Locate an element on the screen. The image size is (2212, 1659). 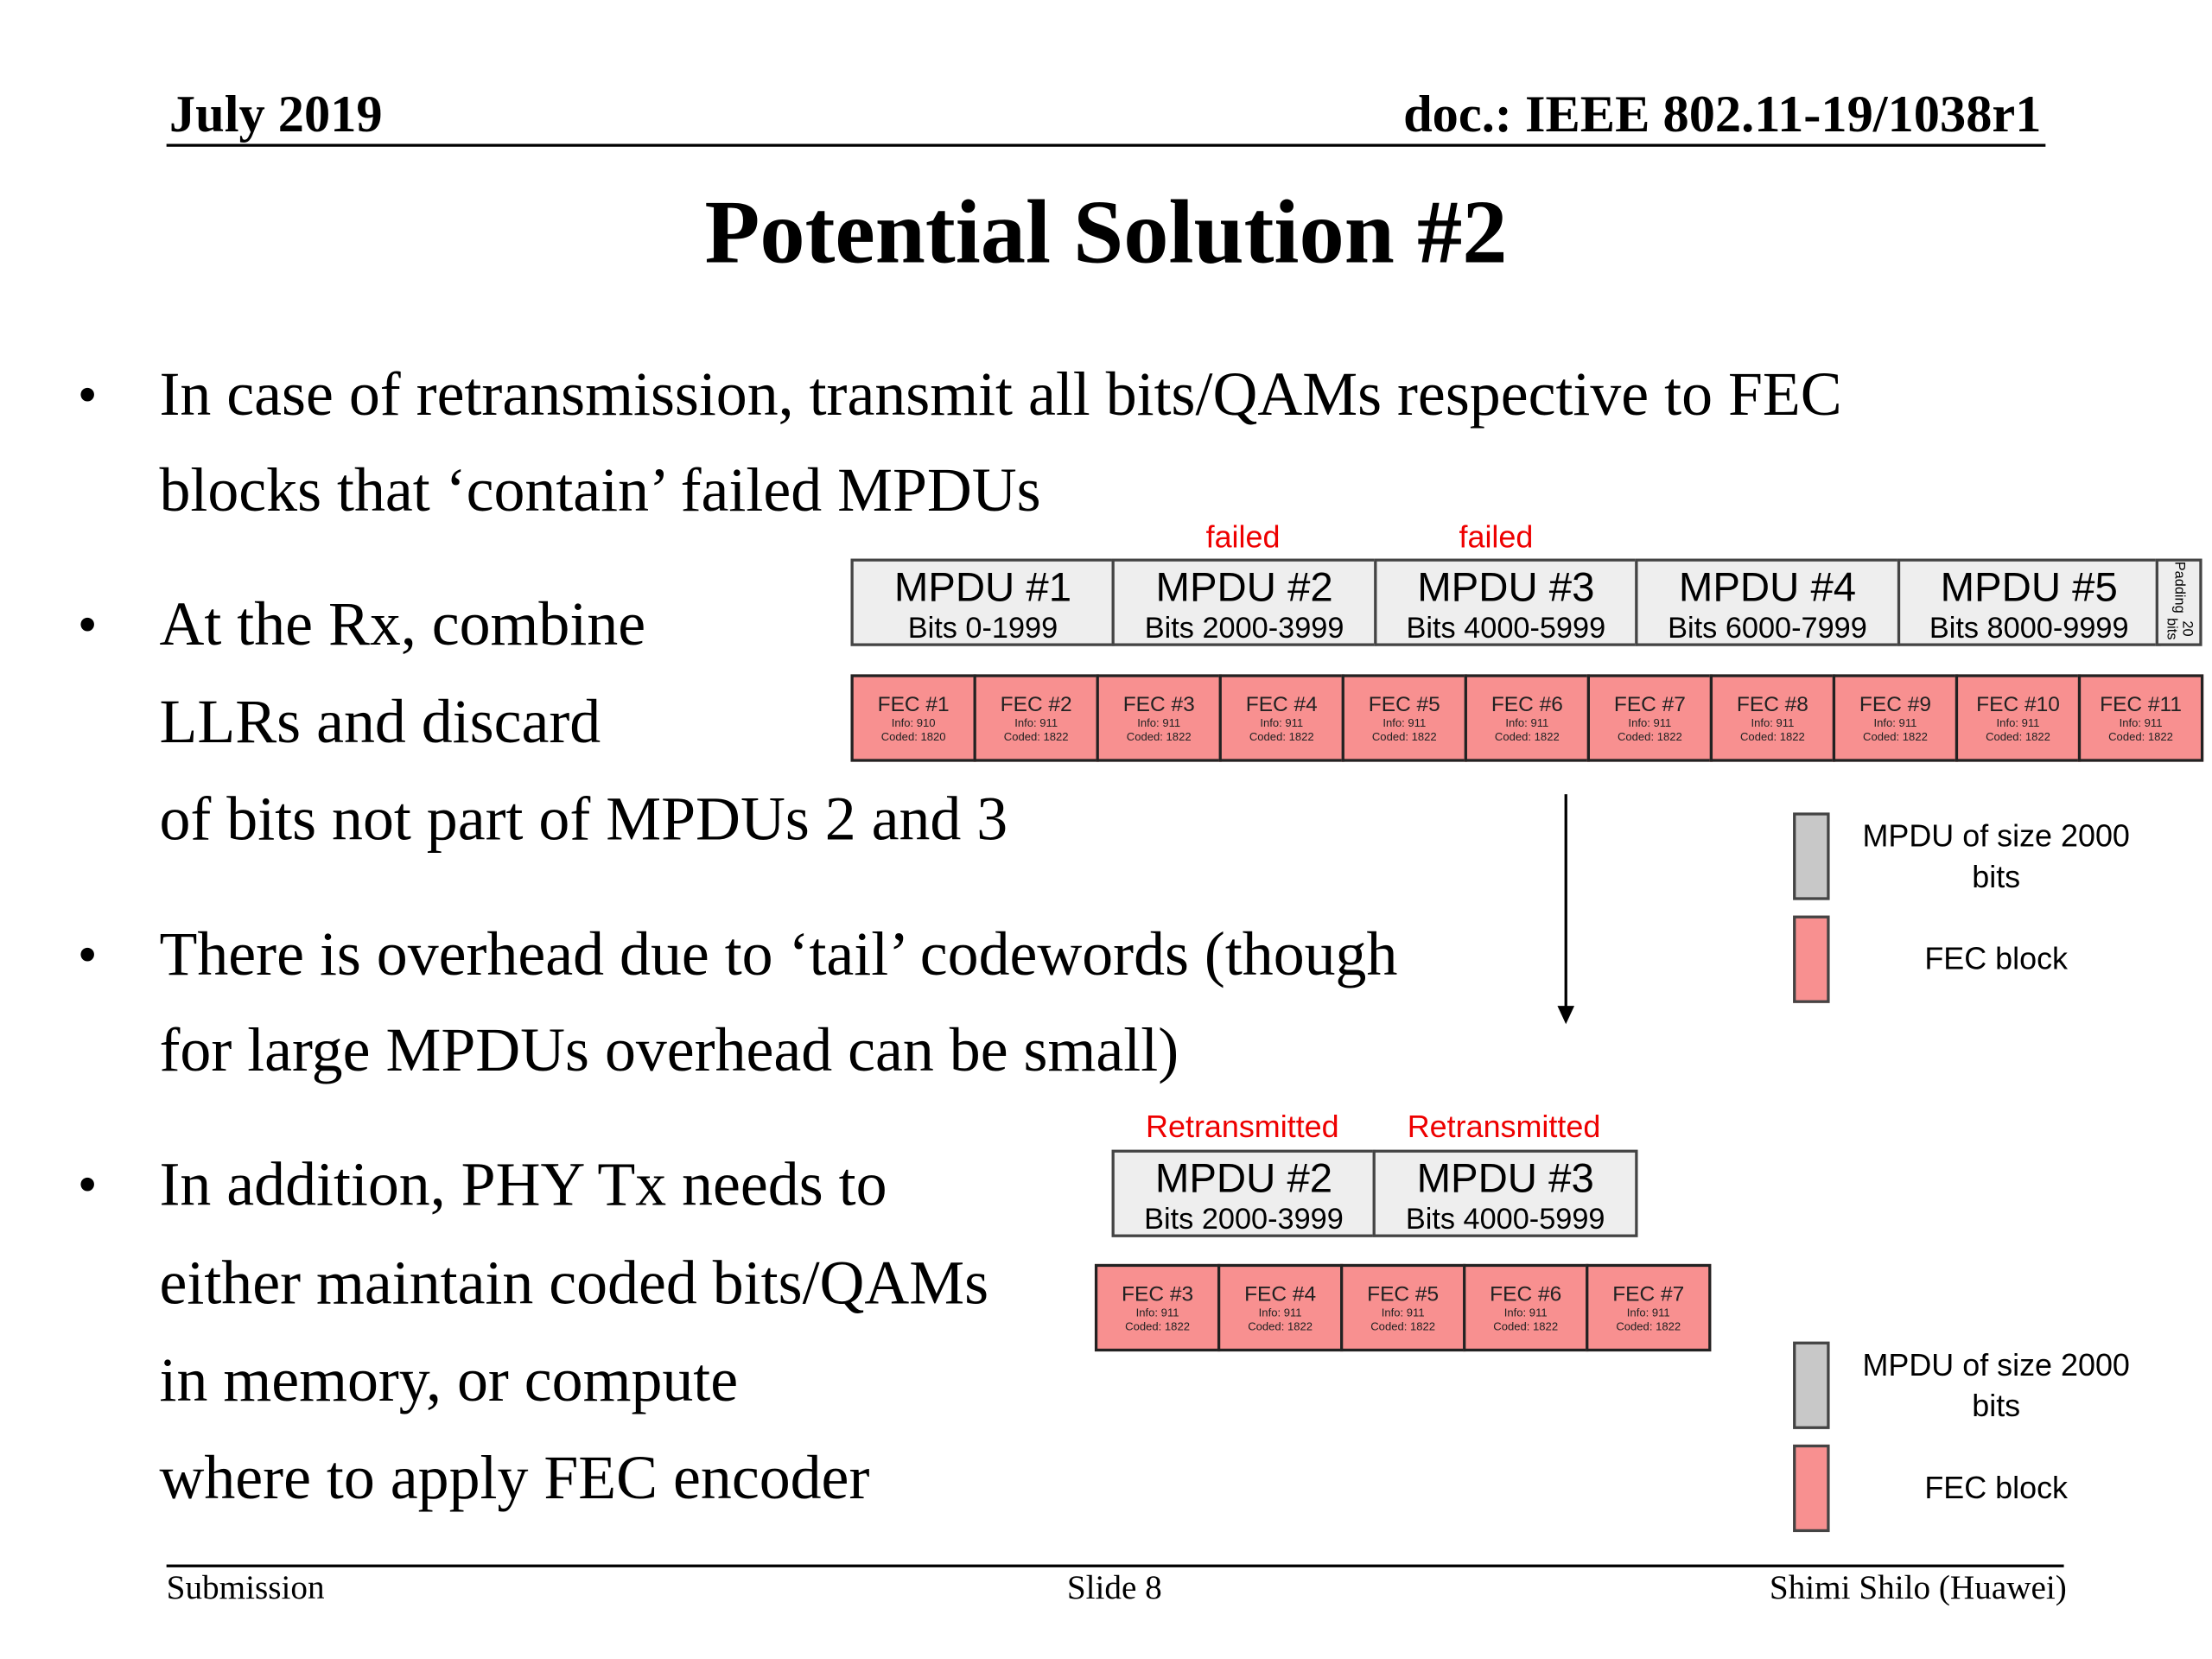
fec-info: Info: 910 is located at coordinates (913, 723).